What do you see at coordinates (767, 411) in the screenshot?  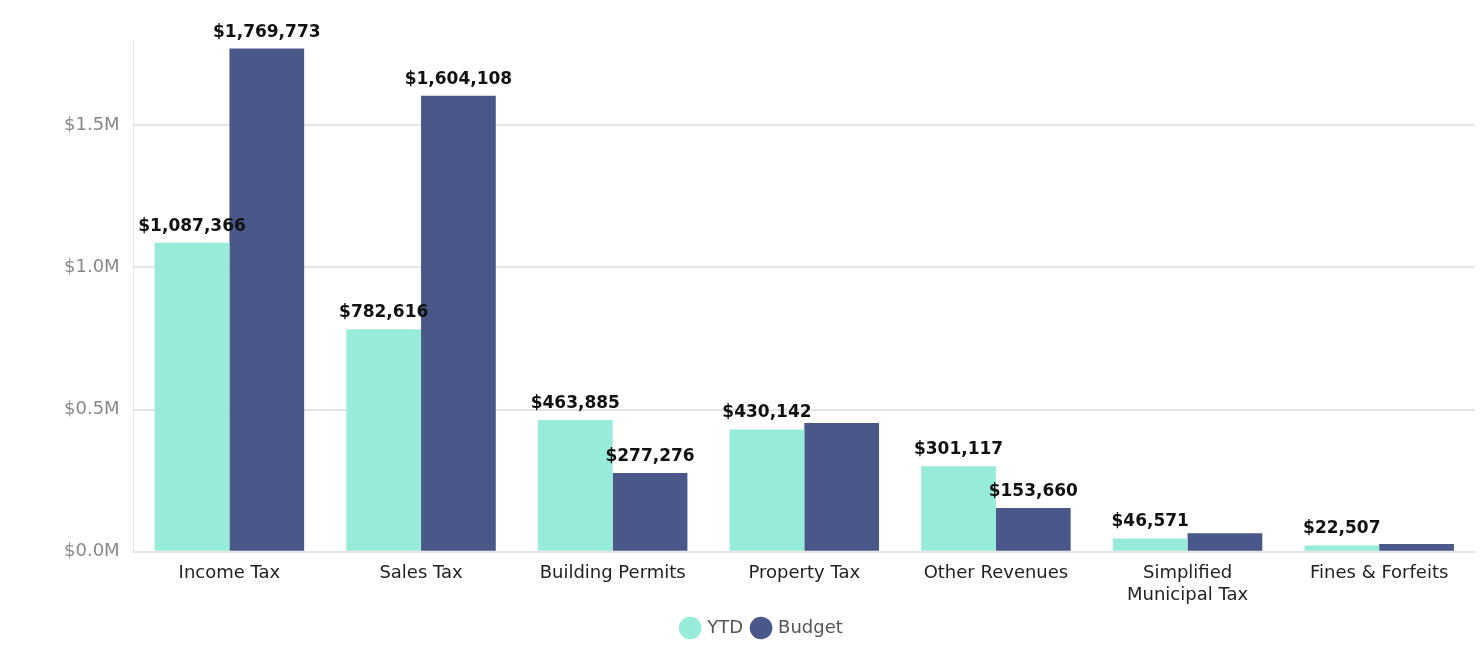 I see `data-label: $430,142` at bounding box center [767, 411].